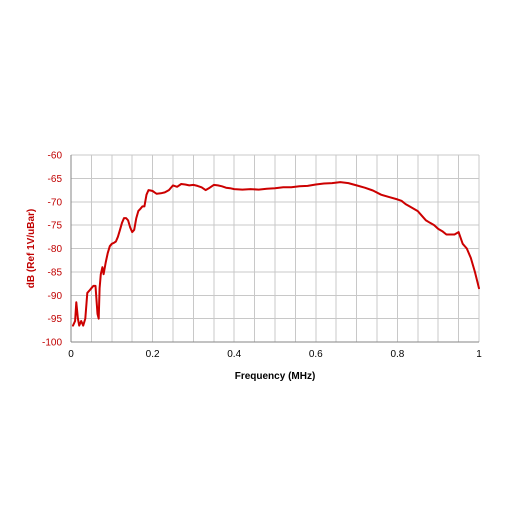  I want to click on x-tick-labels: 0 0.2 0.4 0.6 0.8 1, so click(275, 354).